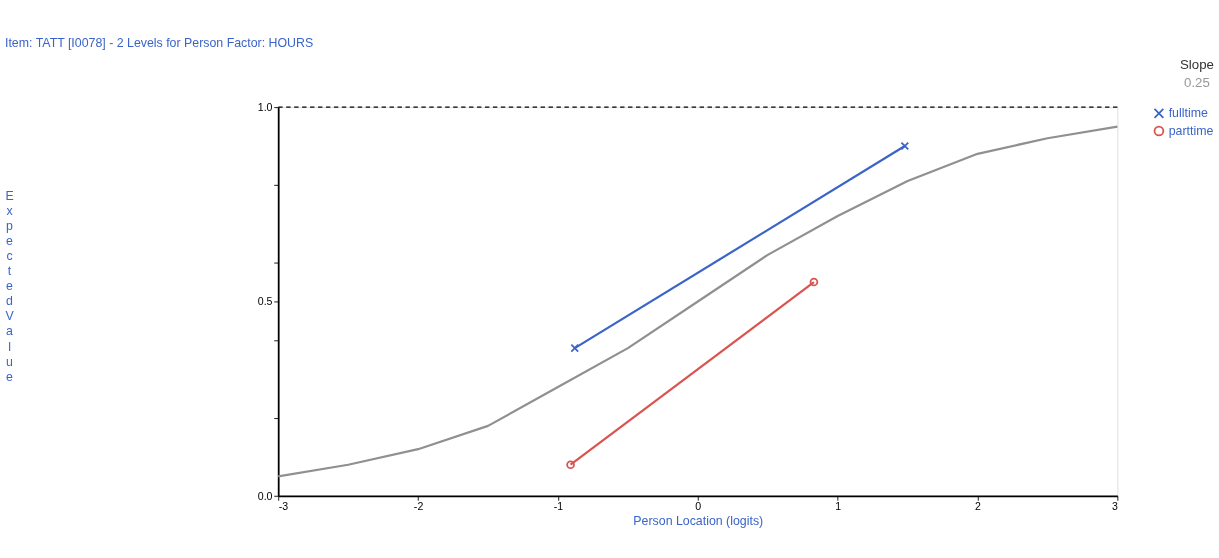  I want to click on legend-label: fulltime, so click(1188, 112).